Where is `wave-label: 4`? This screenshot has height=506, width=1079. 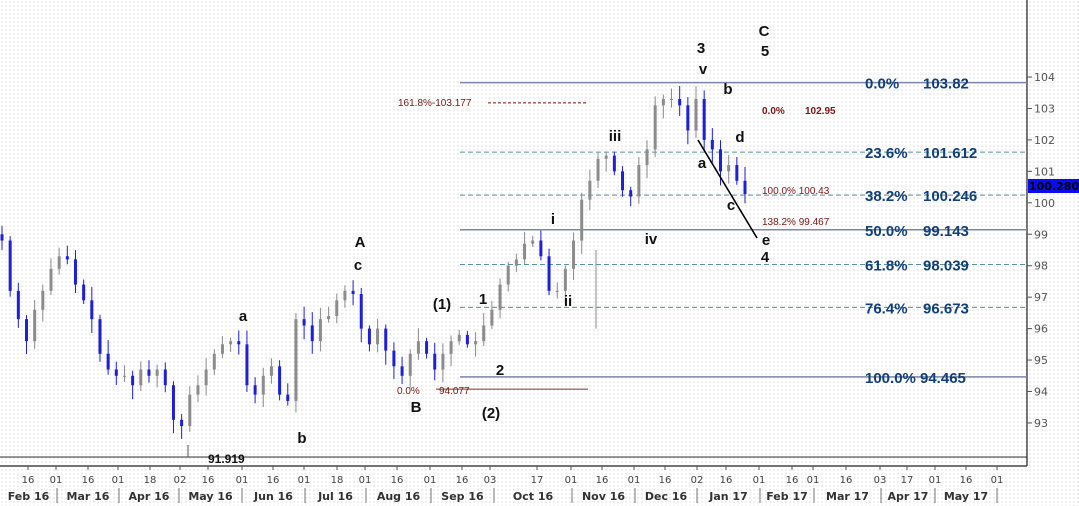 wave-label: 4 is located at coordinates (765, 257).